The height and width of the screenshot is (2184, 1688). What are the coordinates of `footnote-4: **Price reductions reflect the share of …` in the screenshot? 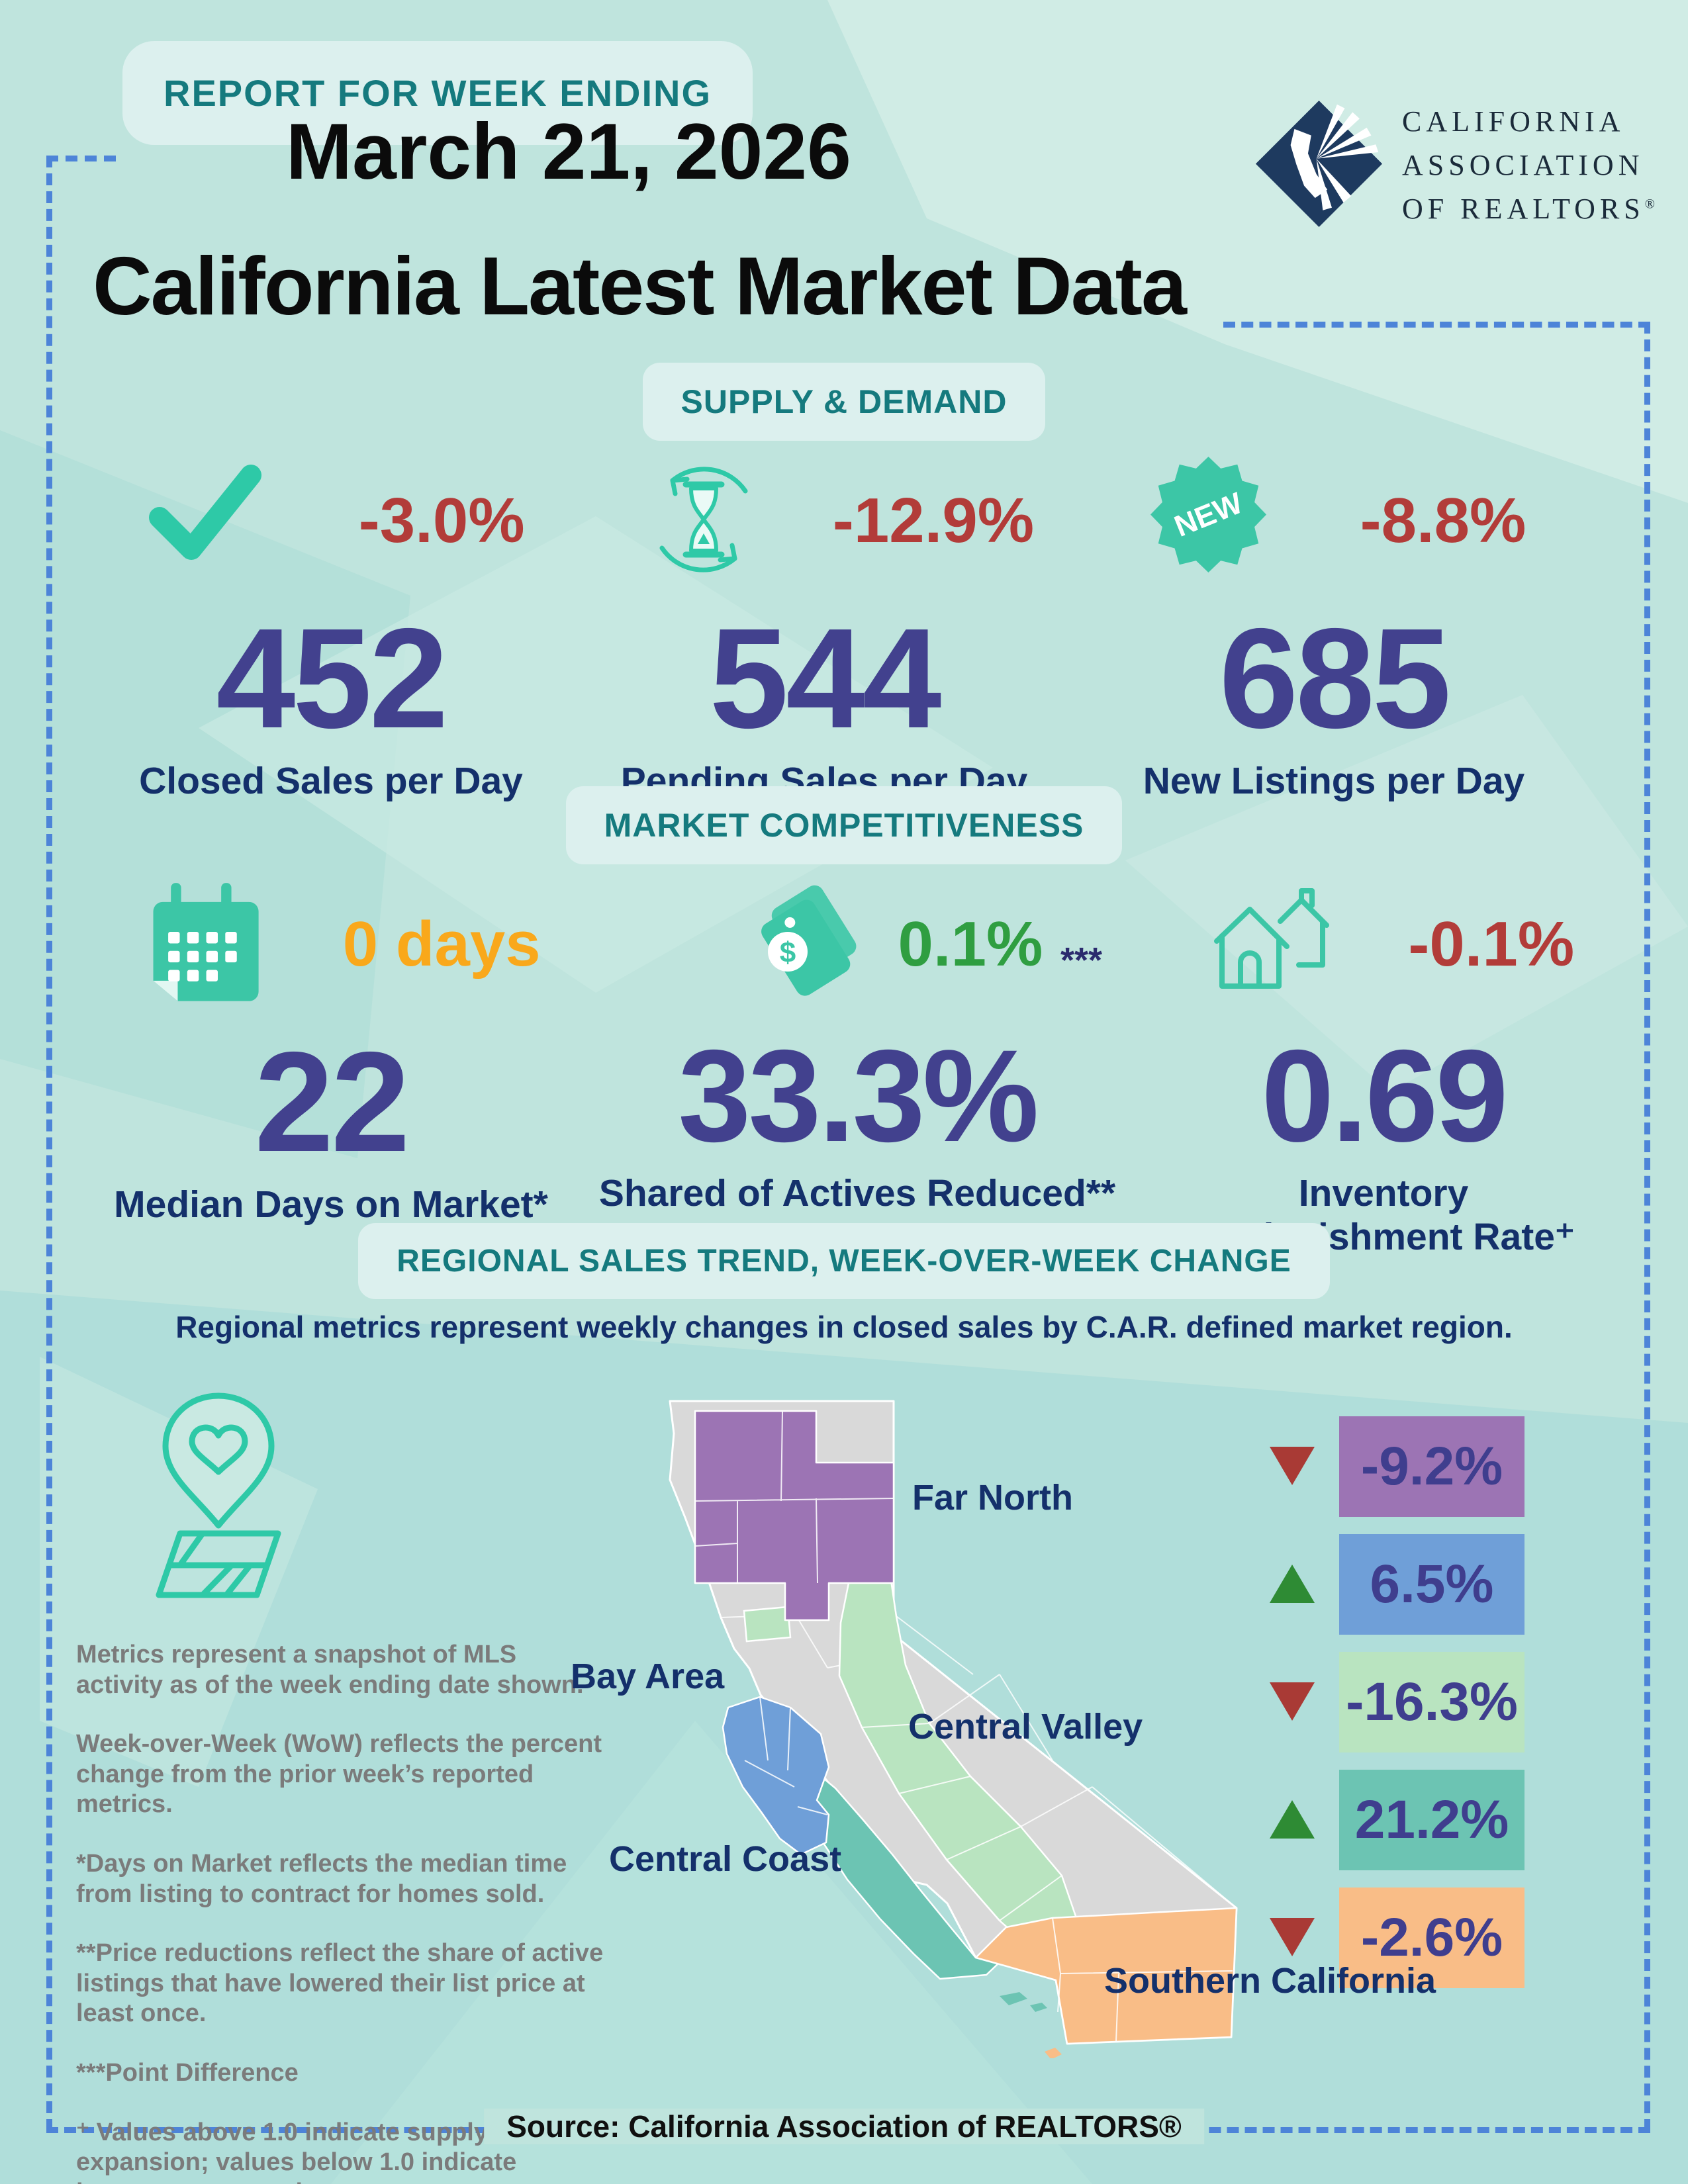 It's located at (340, 1983).